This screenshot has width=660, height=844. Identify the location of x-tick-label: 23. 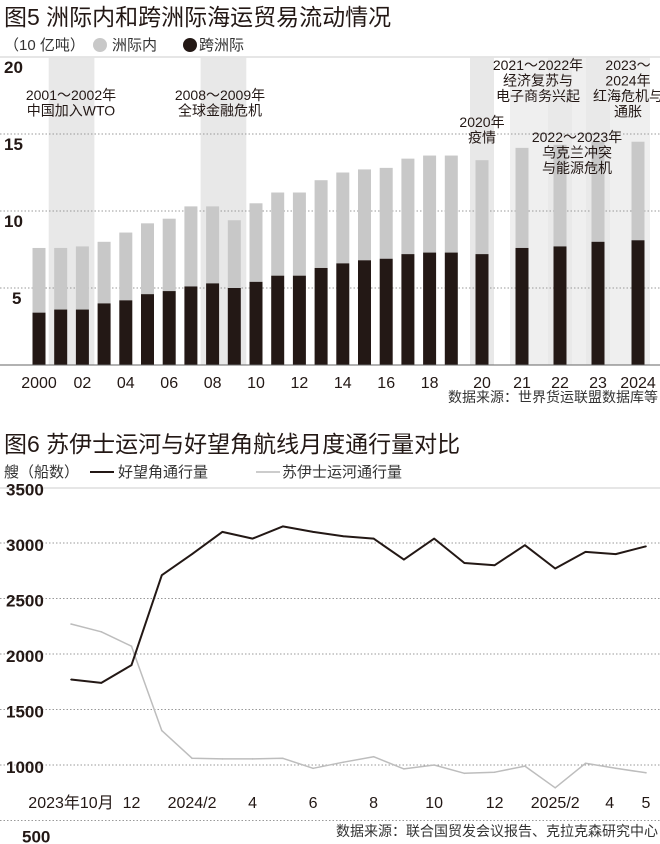
(598, 383).